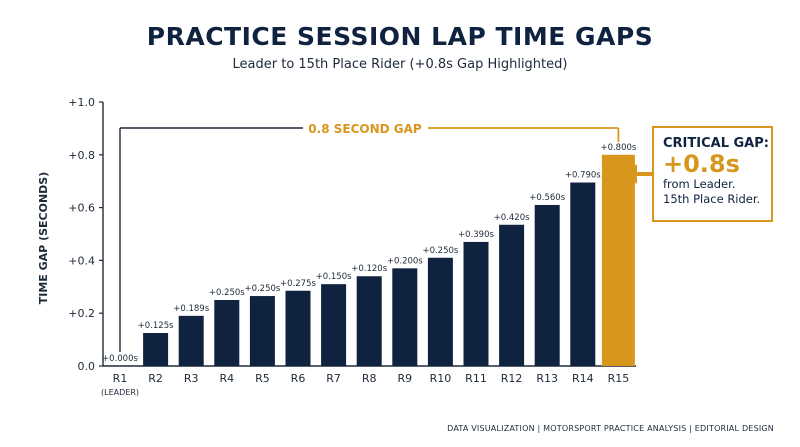 This screenshot has height=447, width=800. What do you see at coordinates (547, 378) in the screenshot?
I see `x-tick-label: R13` at bounding box center [547, 378].